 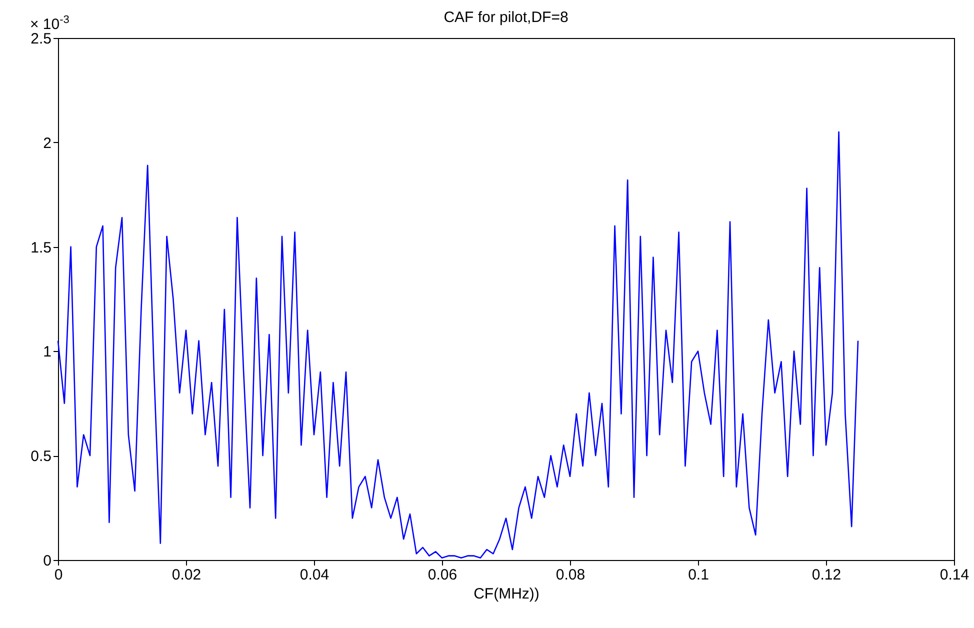 What do you see at coordinates (41, 247) in the screenshot?
I see `y-tick-label: 1.5` at bounding box center [41, 247].